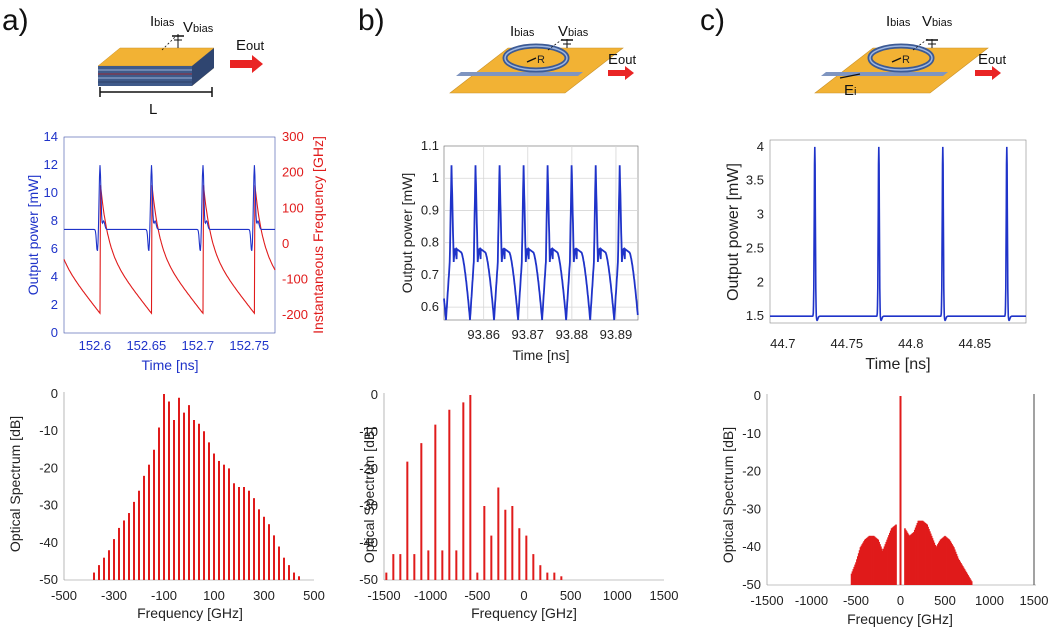  Describe the element at coordinates (295, 314) in the screenshot. I see `plot-a-time-y2-ytick: -200` at that location.